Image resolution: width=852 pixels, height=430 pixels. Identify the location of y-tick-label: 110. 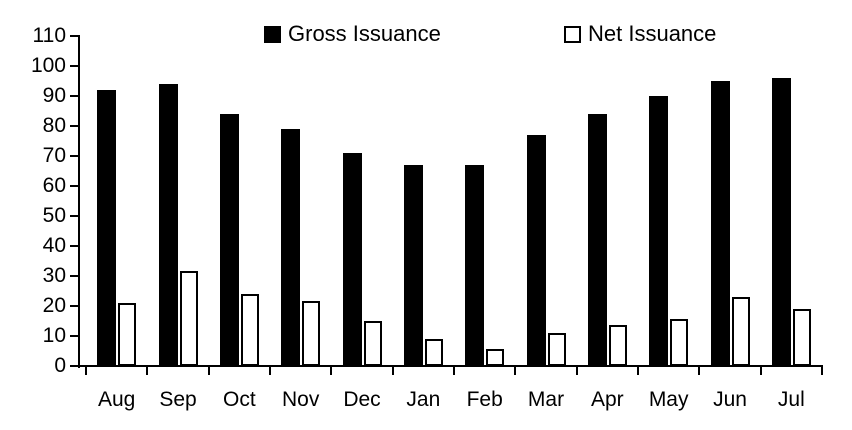
(49, 35).